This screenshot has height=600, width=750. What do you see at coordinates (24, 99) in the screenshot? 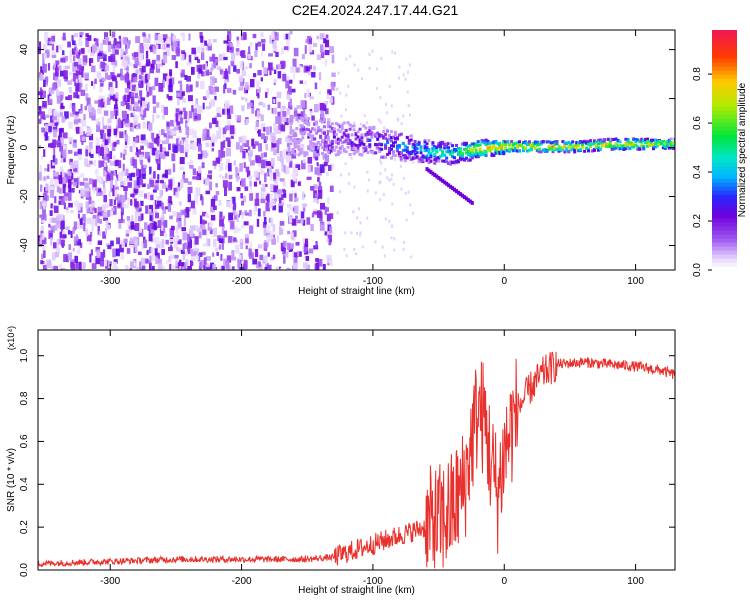
I see `y-tick-label: 20` at bounding box center [24, 99].